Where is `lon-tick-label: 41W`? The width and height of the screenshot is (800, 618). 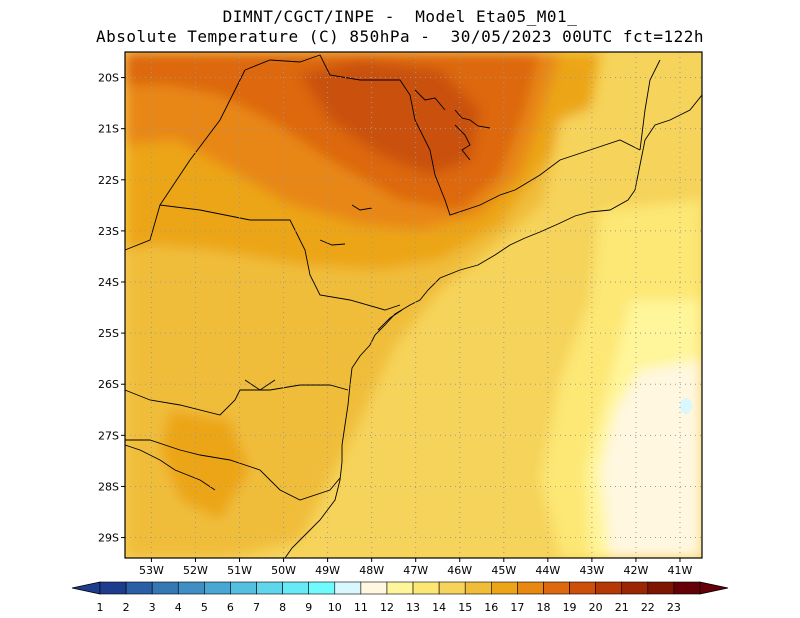 lon-tick-label: 41W is located at coordinates (680, 570).